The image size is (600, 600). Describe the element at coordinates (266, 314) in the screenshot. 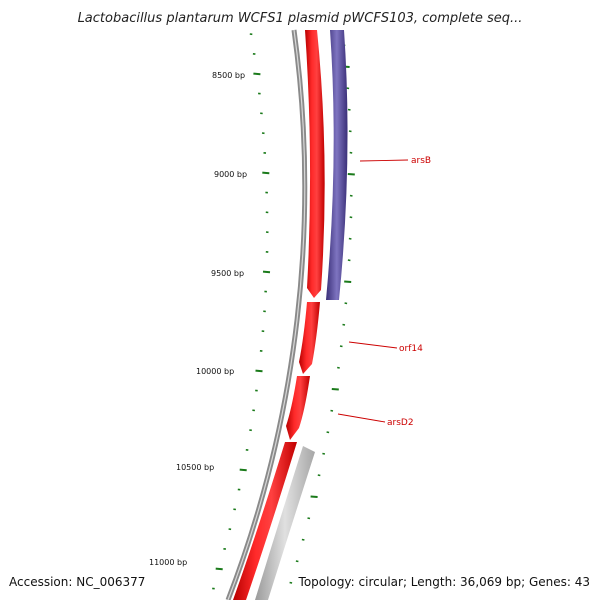

I see `plasmid-backbone-highlight` at that location.